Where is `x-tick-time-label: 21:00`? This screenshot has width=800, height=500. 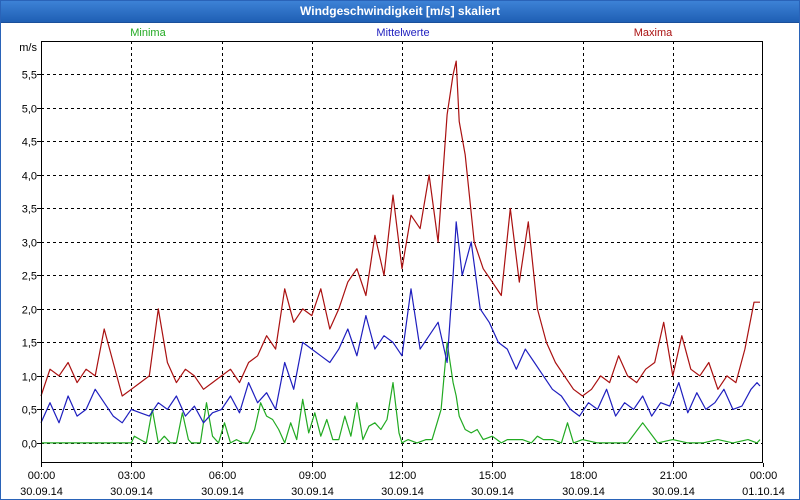 x-tick-time-label: 21:00 is located at coordinates (674, 476).